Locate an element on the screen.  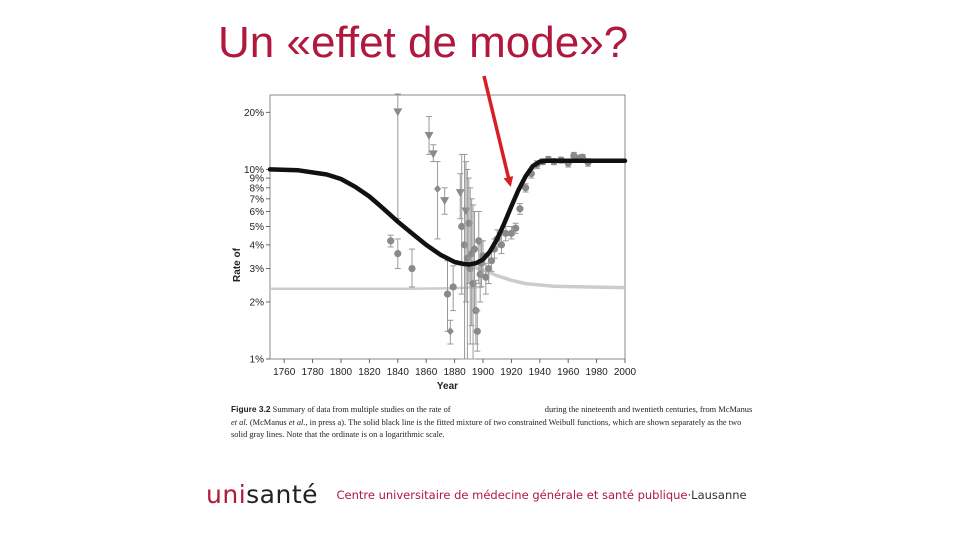
y-tick-label: 6% is located at coordinates (257, 212).